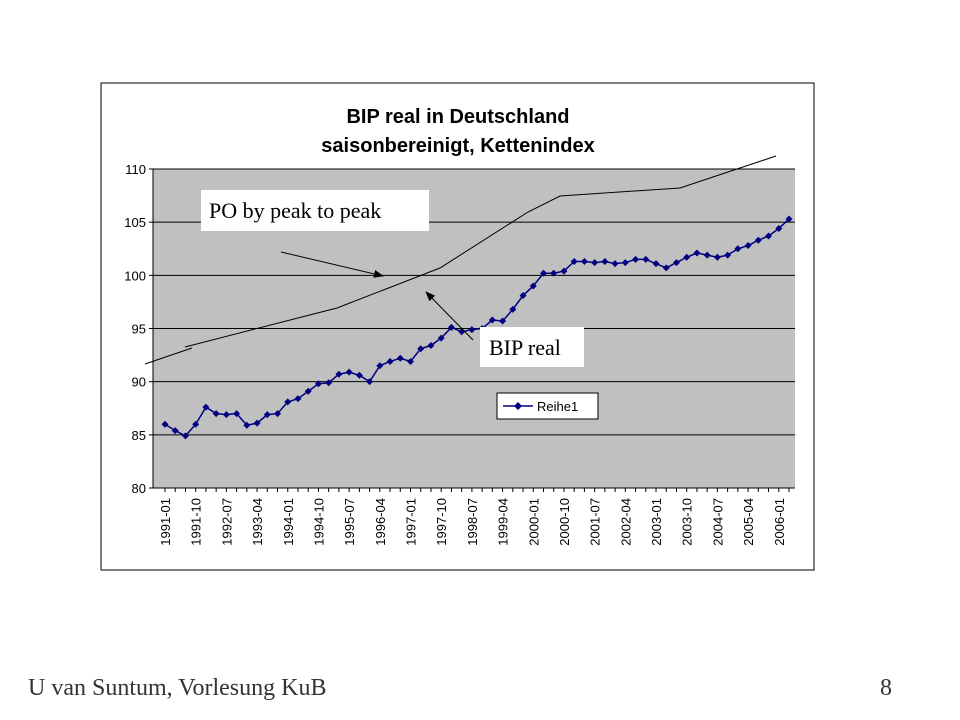  Describe the element at coordinates (380, 522) in the screenshot. I see `x-tick-label: 1996-04` at that location.